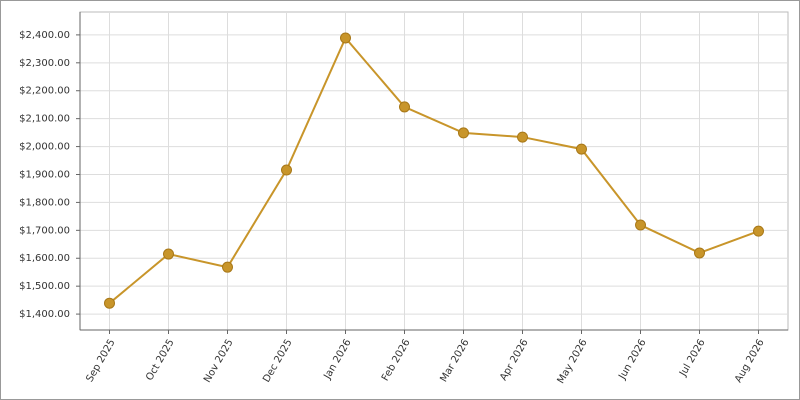  Describe the element at coordinates (44, 230) in the screenshot. I see `y-tick-label: $1,700.00` at that location.